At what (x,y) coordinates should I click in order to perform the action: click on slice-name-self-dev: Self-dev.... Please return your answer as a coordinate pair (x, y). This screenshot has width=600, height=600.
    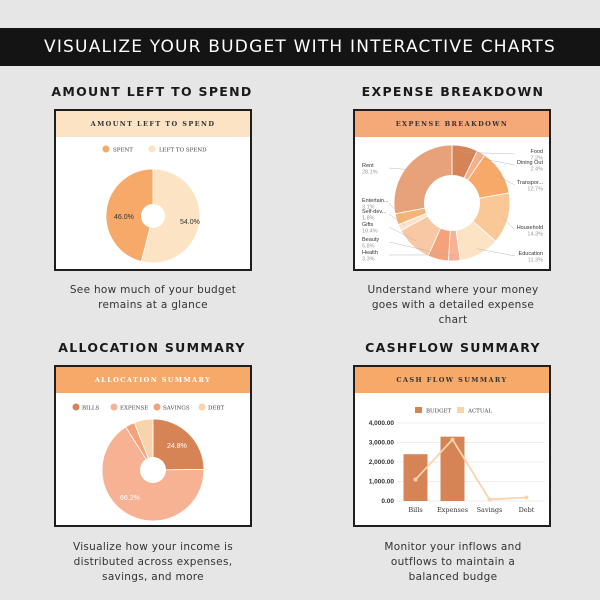
    Looking at the image, I should click on (374, 212).